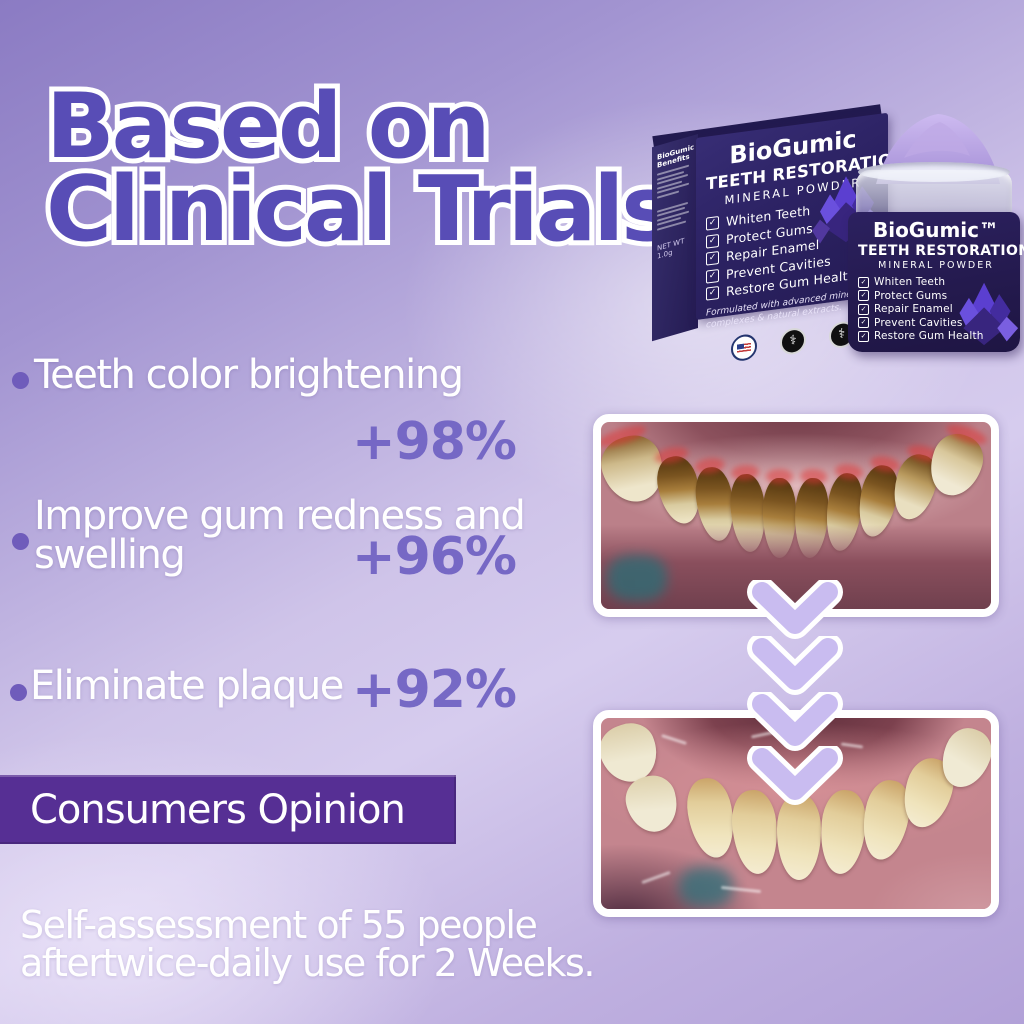  What do you see at coordinates (279, 925) in the screenshot?
I see `footnote-line-1: Self-assessment of 55 people` at bounding box center [279, 925].